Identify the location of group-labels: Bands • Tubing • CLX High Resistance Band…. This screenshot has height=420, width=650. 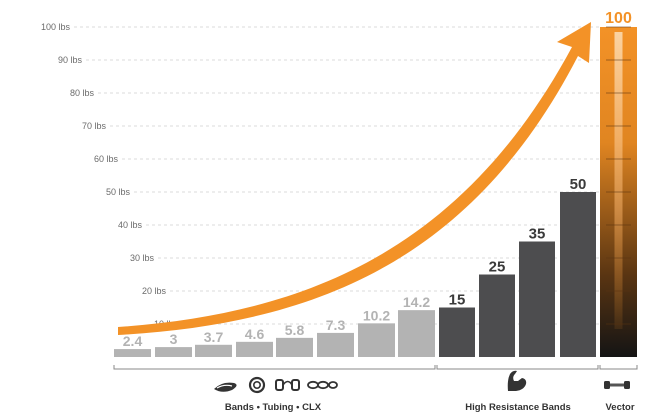
(430, 407).